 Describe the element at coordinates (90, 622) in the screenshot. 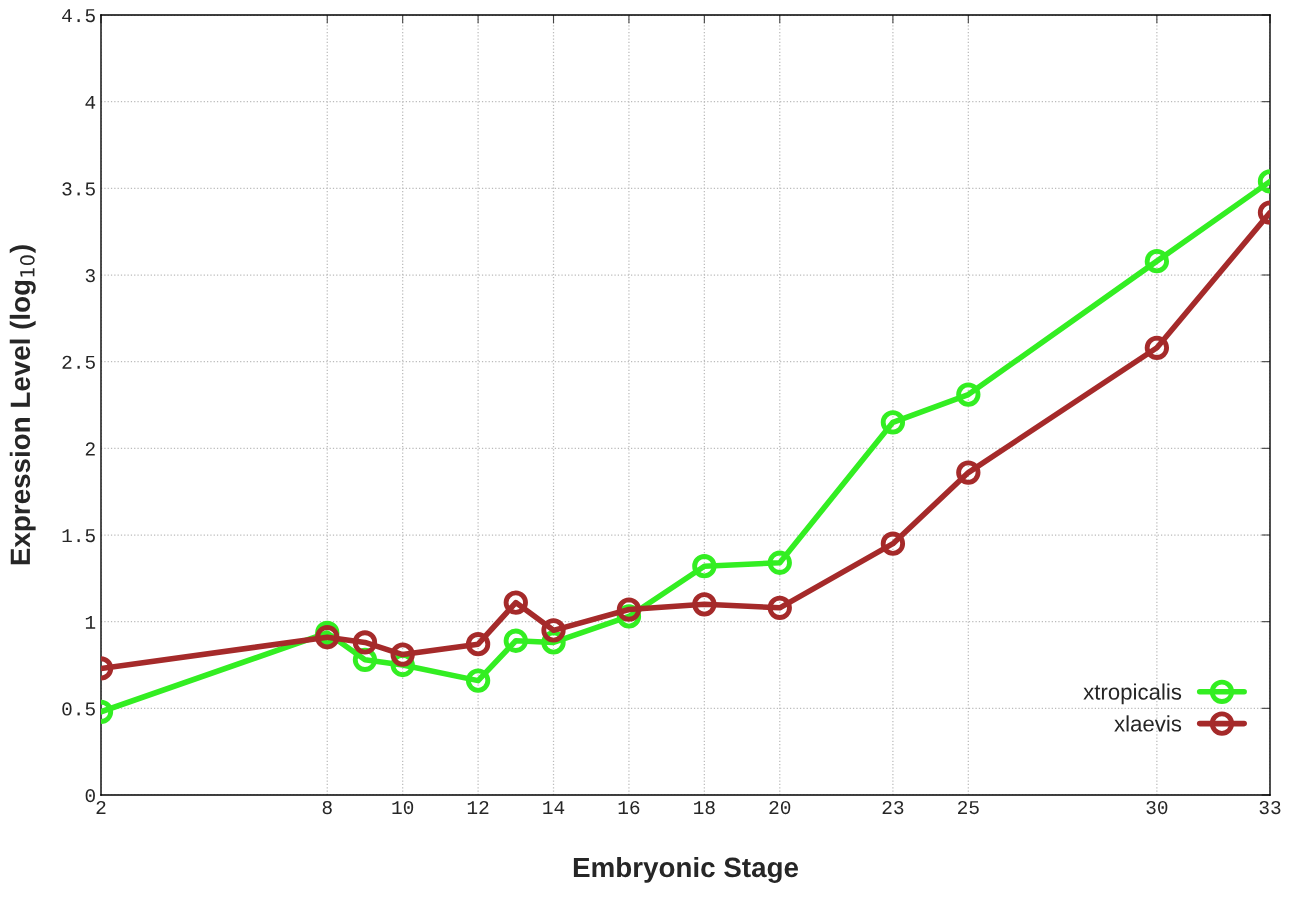

I see `y-tick-label: 1` at that location.